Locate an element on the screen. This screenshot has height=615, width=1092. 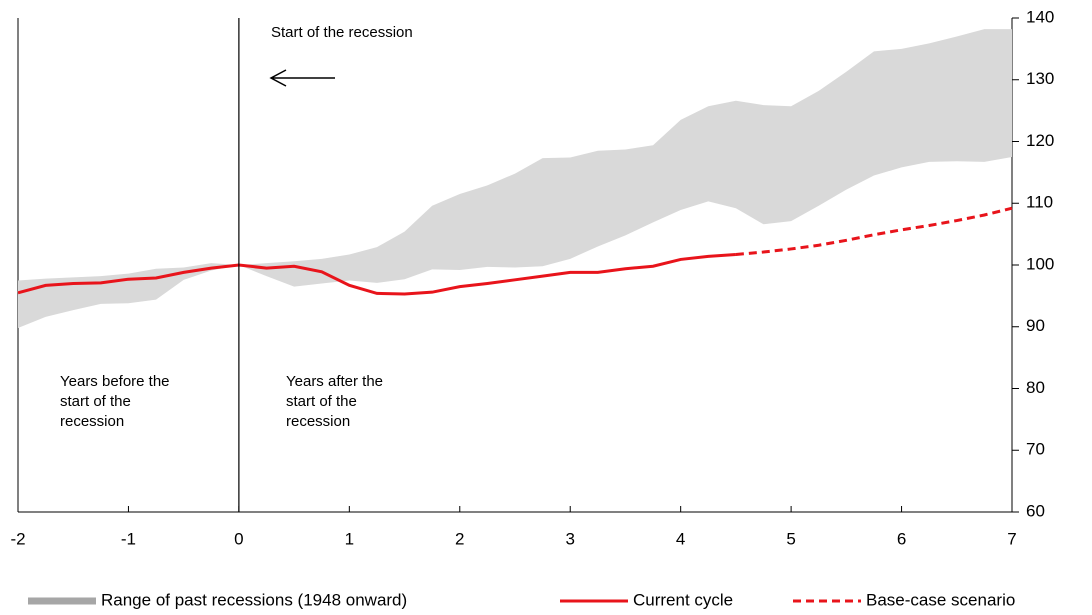
y-tick-label: 70 is located at coordinates (1035, 449).